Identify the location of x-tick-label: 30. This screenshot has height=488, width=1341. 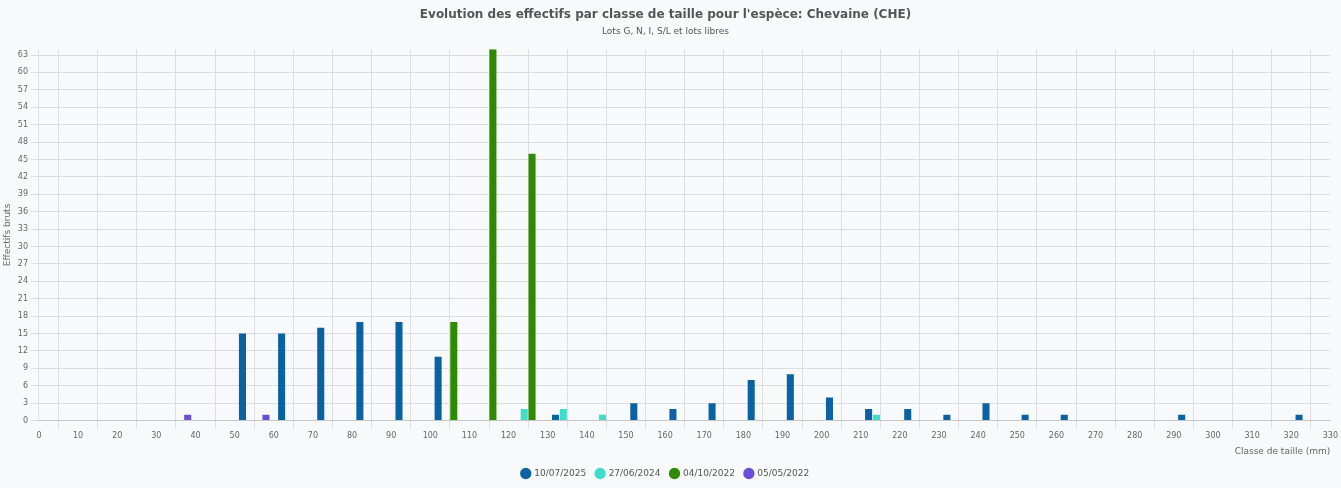
(156, 436).